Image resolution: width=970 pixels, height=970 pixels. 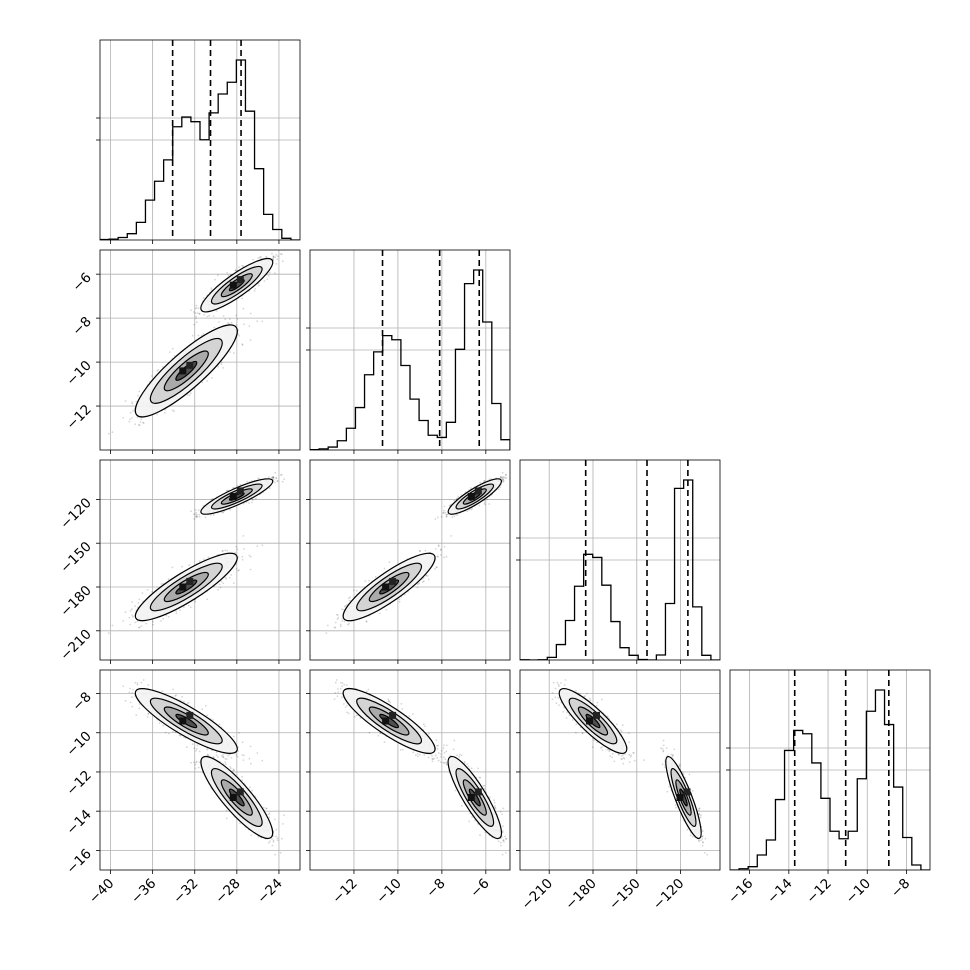 I want to click on y-tick-label: −12, so click(x=78, y=417).